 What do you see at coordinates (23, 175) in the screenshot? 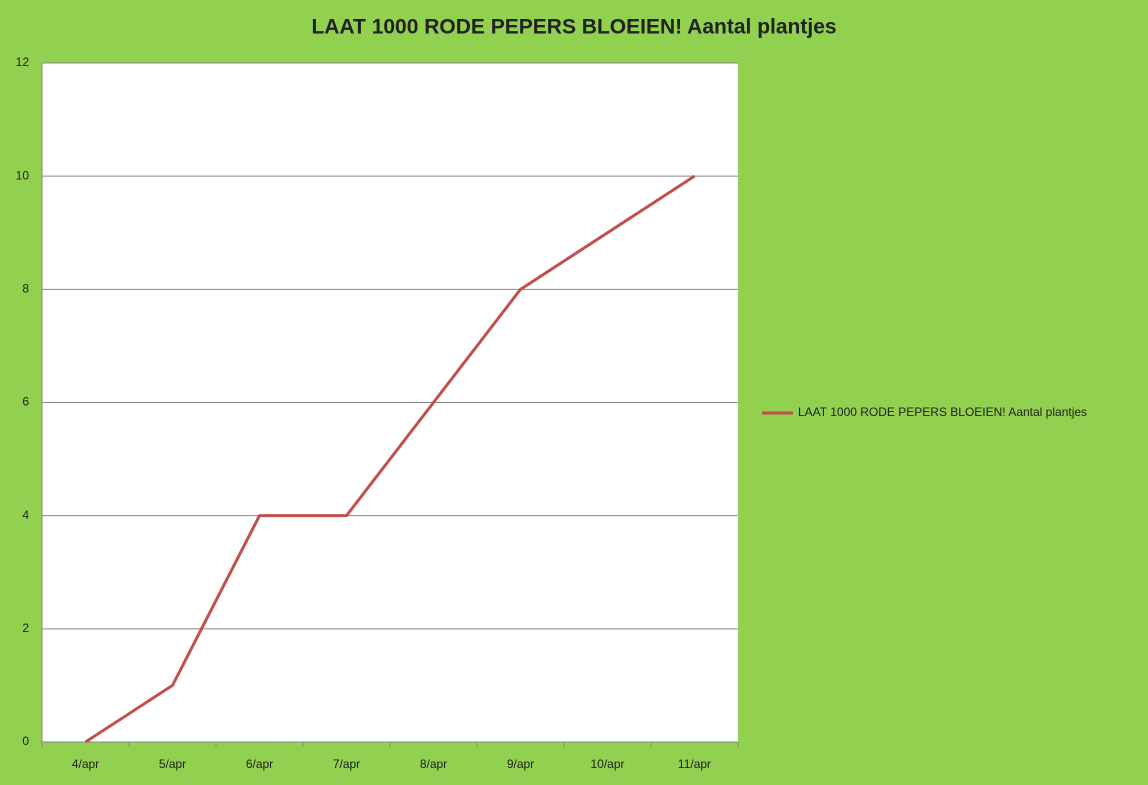
I see `y-tick-label: 10` at bounding box center [23, 175].